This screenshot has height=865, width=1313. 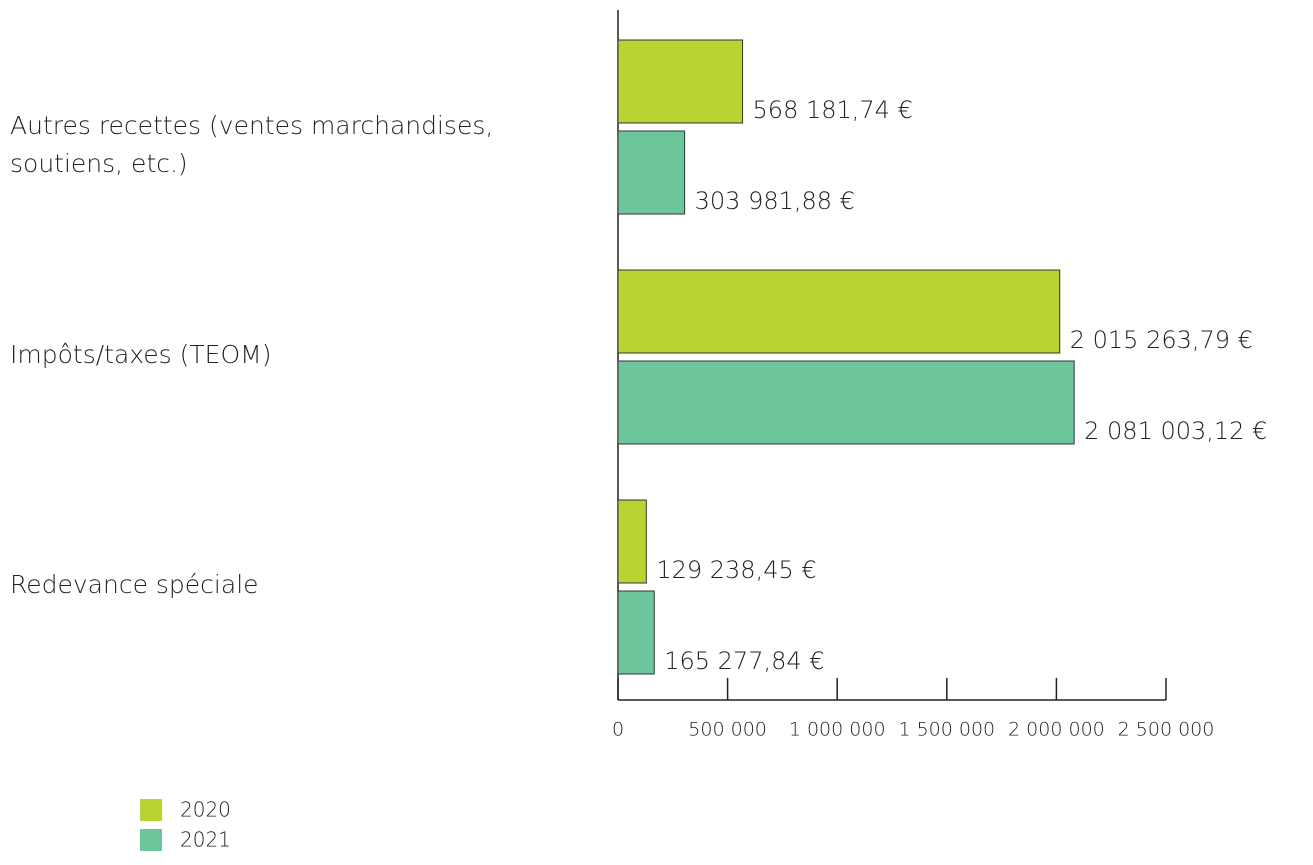 I want to click on x-tick-label: 0, so click(x=618, y=730).